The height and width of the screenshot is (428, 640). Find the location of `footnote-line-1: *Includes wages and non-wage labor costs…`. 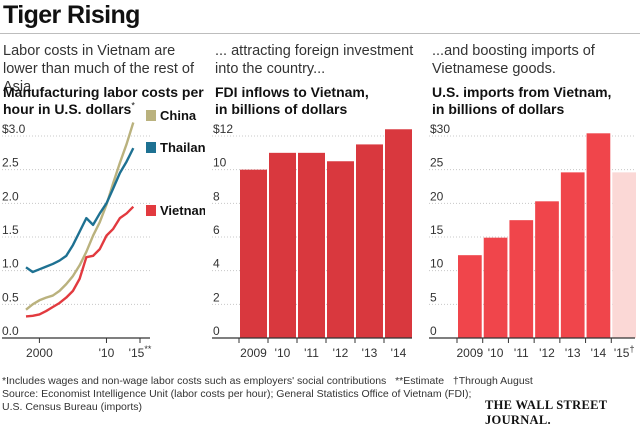

footnote-line-1: *Includes wages and non-wage labor costs… is located at coordinates (267, 381).